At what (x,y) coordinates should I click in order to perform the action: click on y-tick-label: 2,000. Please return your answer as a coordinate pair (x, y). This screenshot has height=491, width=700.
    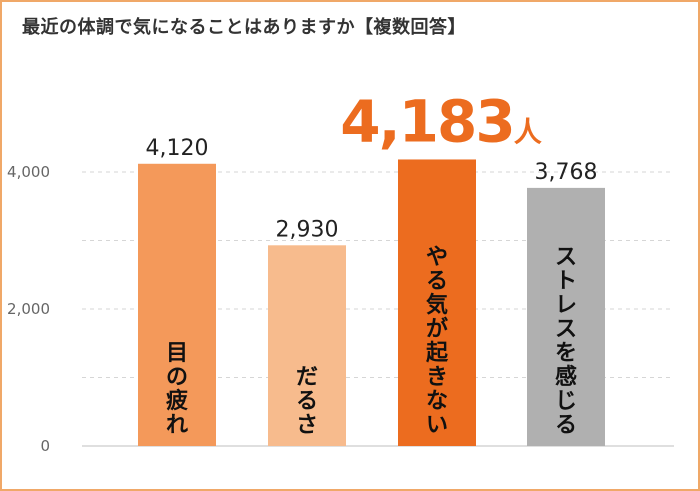
    Looking at the image, I should click on (28, 309).